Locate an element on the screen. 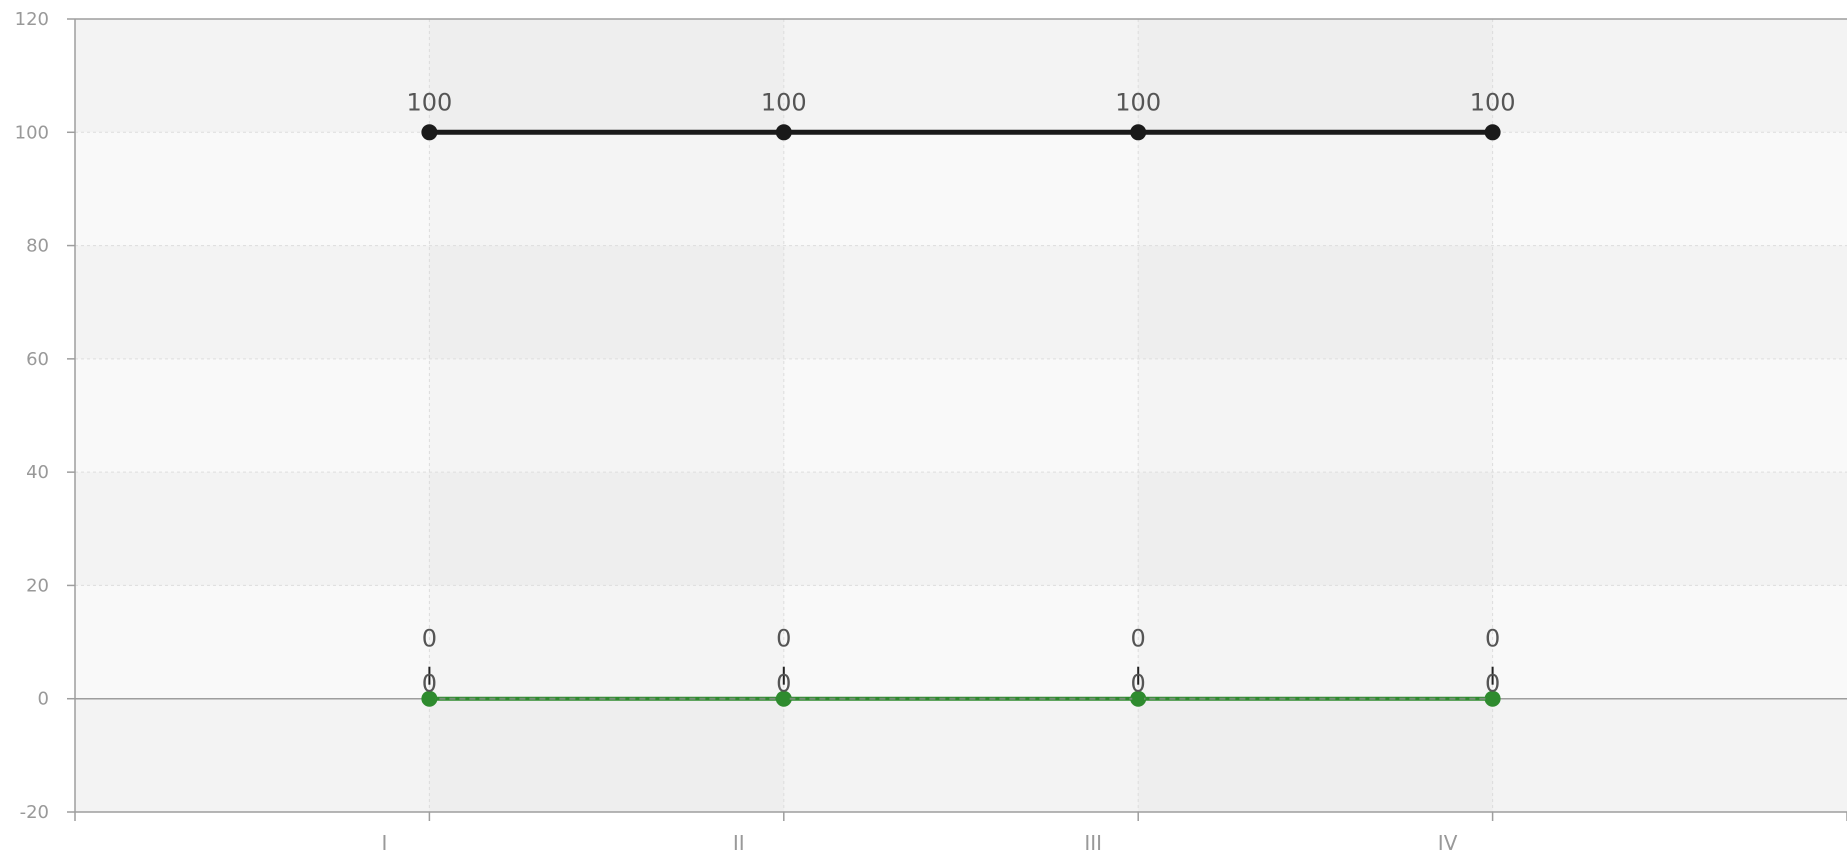  x-axis-ticks: I II III IV is located at coordinates (960, 833).